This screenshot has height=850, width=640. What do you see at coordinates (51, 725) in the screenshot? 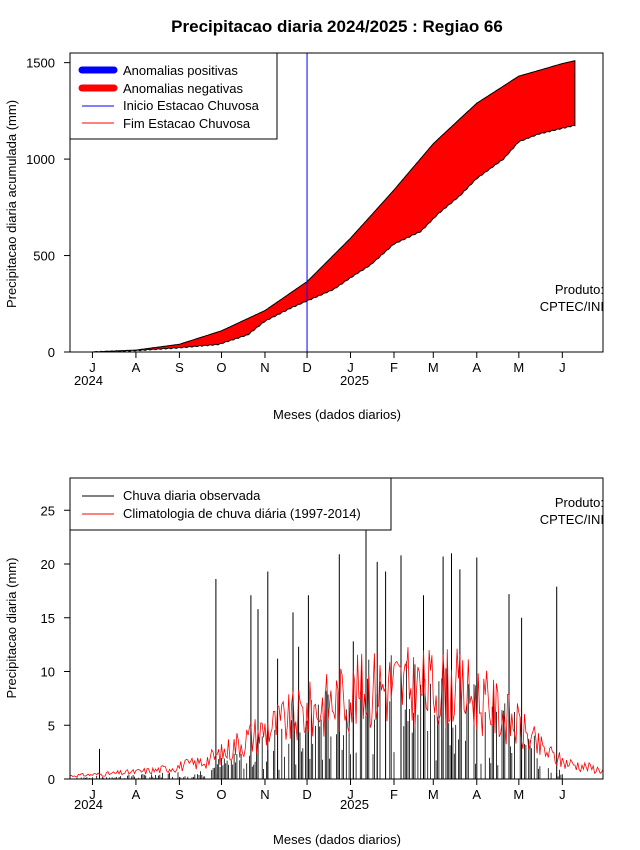
I see `daily-y-tick-label: 5` at bounding box center [51, 725].